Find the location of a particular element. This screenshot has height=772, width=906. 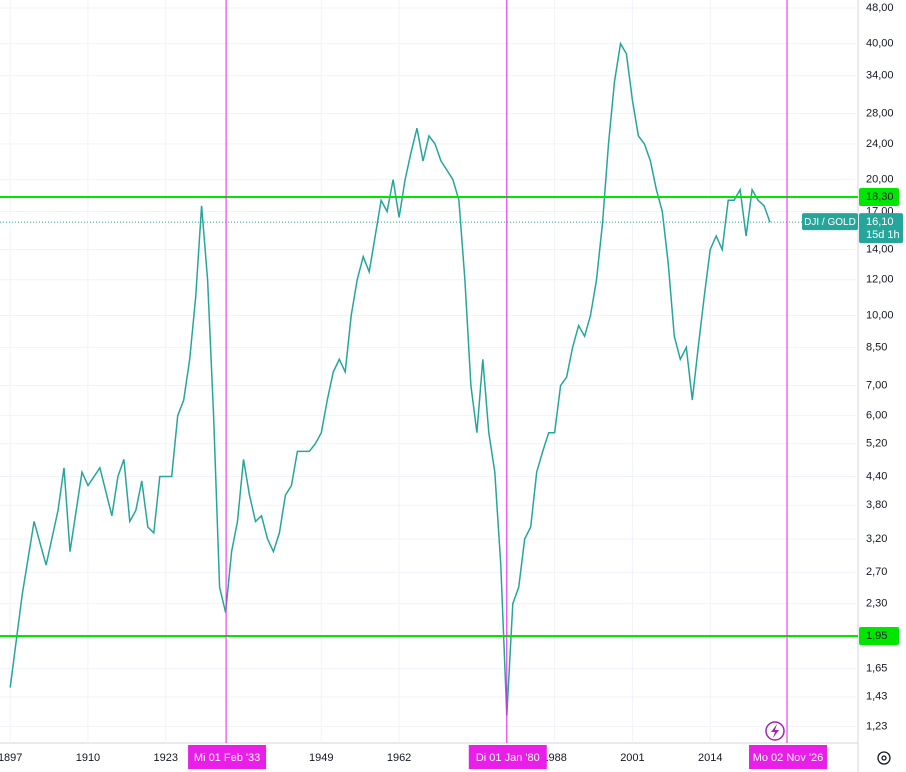

date-label: Mo 02 Nov '26 is located at coordinates (788, 758).